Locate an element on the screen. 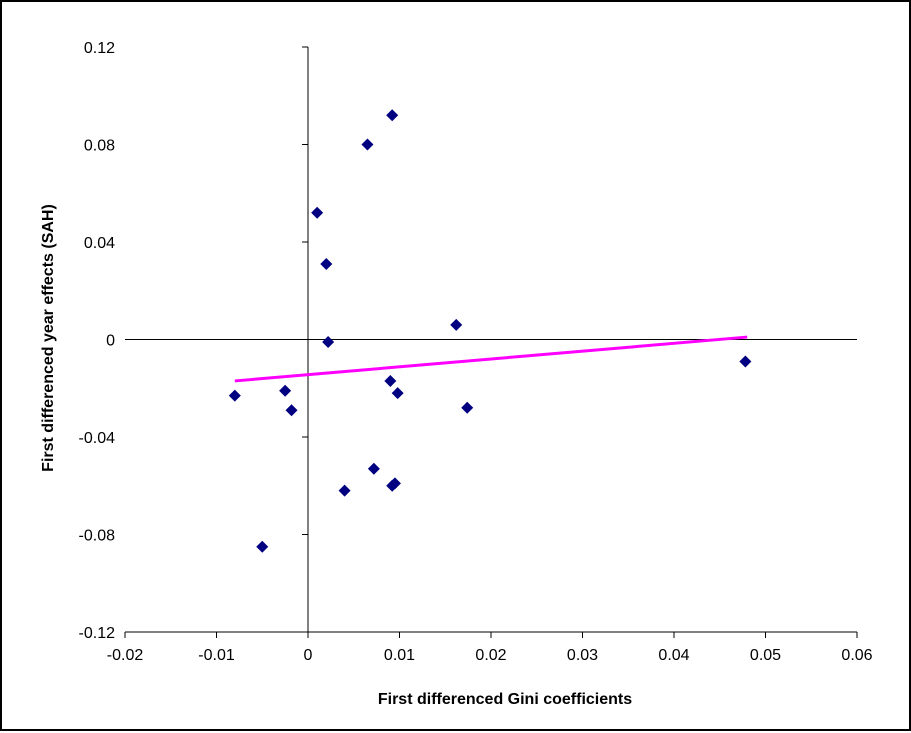  y-tick-label: 0.12 is located at coordinates (99, 48).